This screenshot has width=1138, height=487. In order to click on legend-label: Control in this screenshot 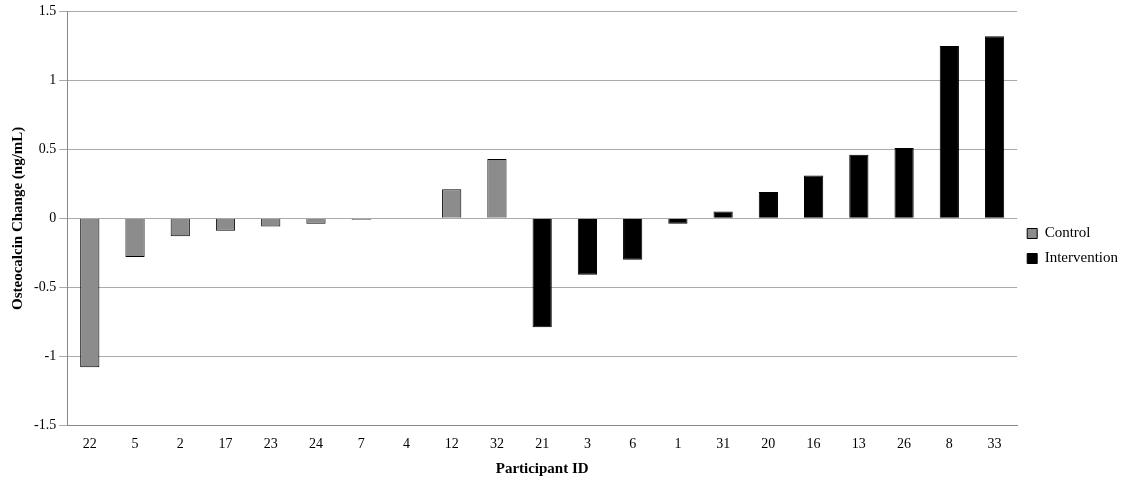, I will do `click(1067, 232)`.